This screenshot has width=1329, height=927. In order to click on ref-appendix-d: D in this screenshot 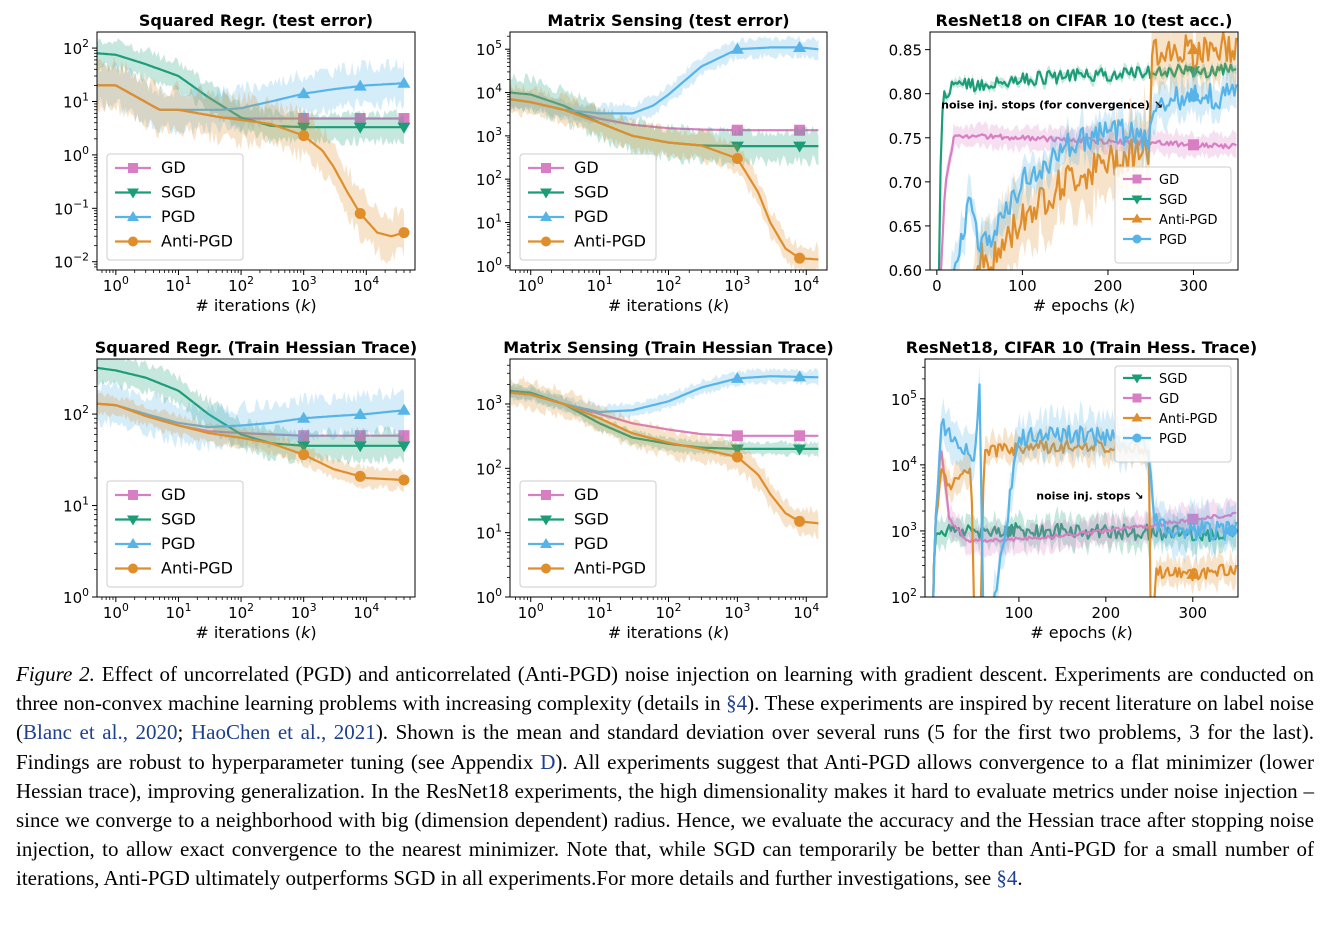, I will do `click(548, 761)`.